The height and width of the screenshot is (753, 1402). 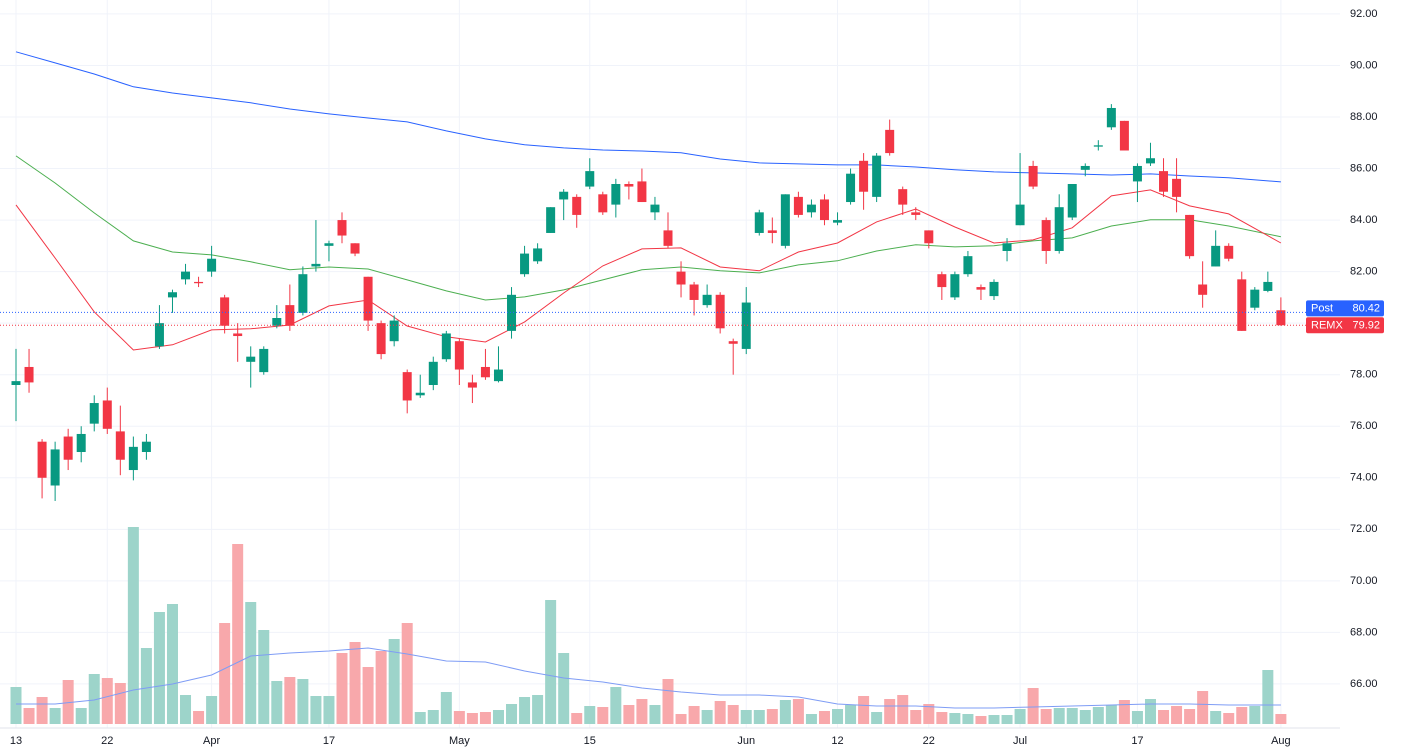 What do you see at coordinates (107, 741) in the screenshot?
I see `x-tick-label: 22` at bounding box center [107, 741].